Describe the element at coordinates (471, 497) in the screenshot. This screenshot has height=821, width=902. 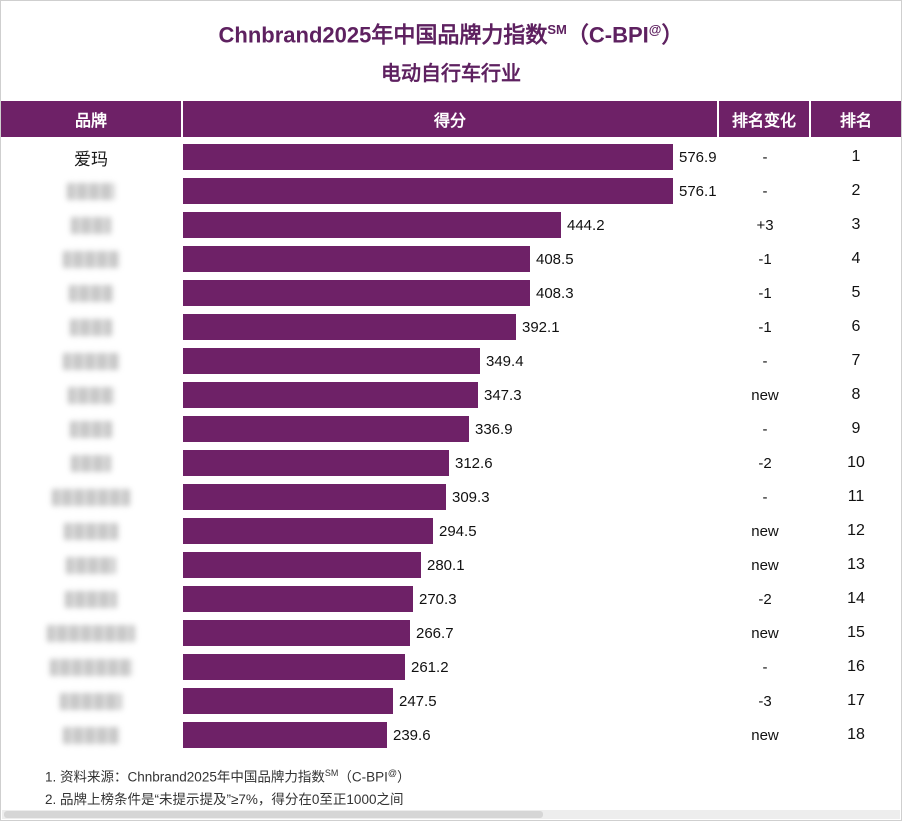
I see `score-value: 309.3` at that location.